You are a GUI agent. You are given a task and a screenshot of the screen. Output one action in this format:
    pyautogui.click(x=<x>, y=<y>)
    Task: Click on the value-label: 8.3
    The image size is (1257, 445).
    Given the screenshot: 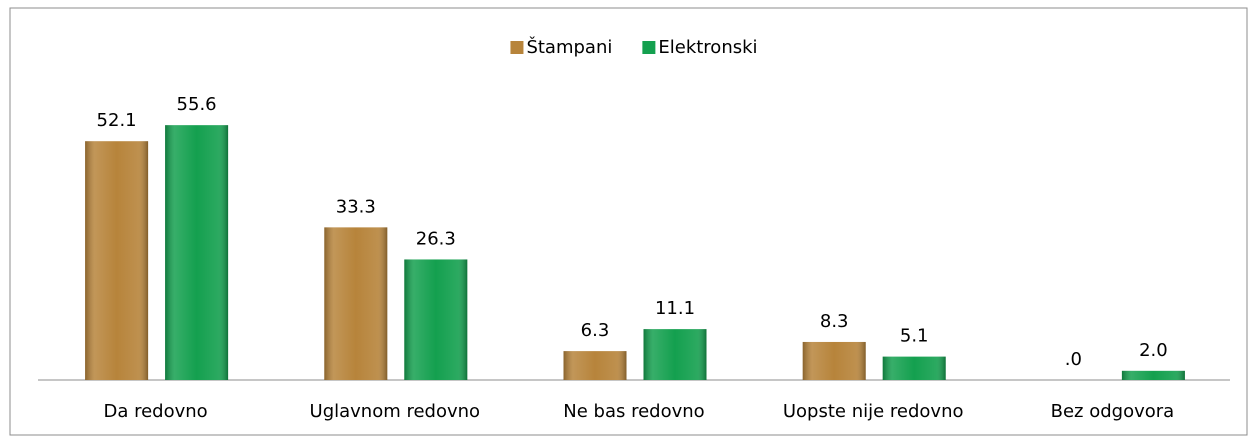 What is the action you would take?
    pyautogui.click(x=834, y=321)
    